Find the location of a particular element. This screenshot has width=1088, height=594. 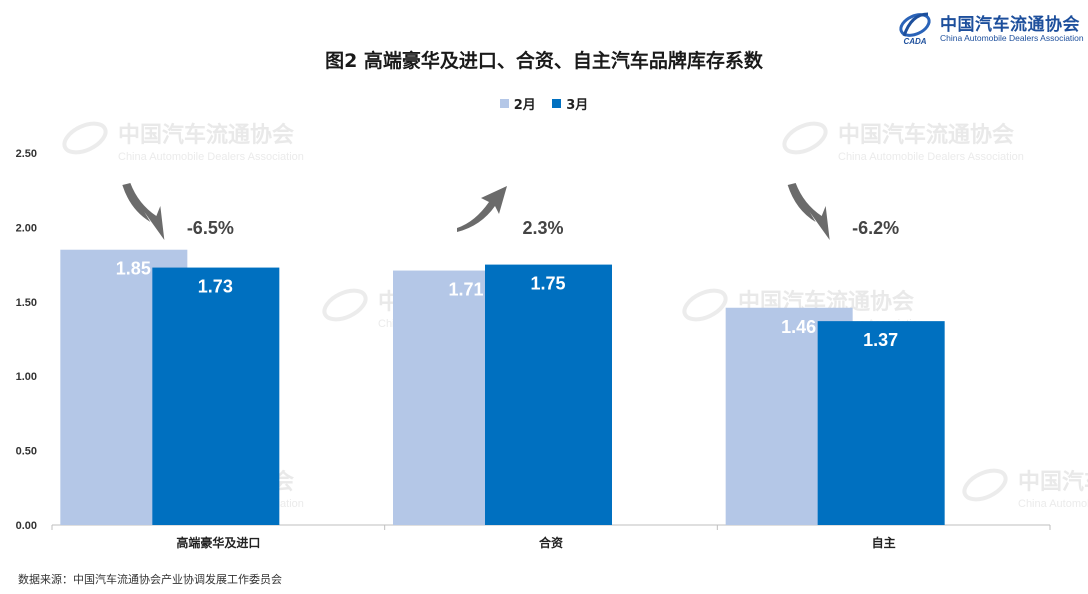

y-tick-label: 2.50 is located at coordinates (26, 154).